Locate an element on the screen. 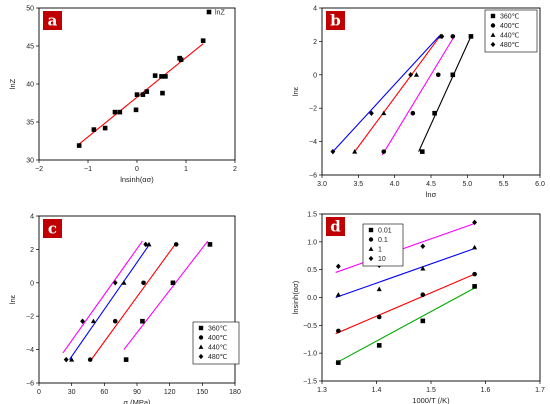  x-tick-label: 60 is located at coordinates (104, 392).